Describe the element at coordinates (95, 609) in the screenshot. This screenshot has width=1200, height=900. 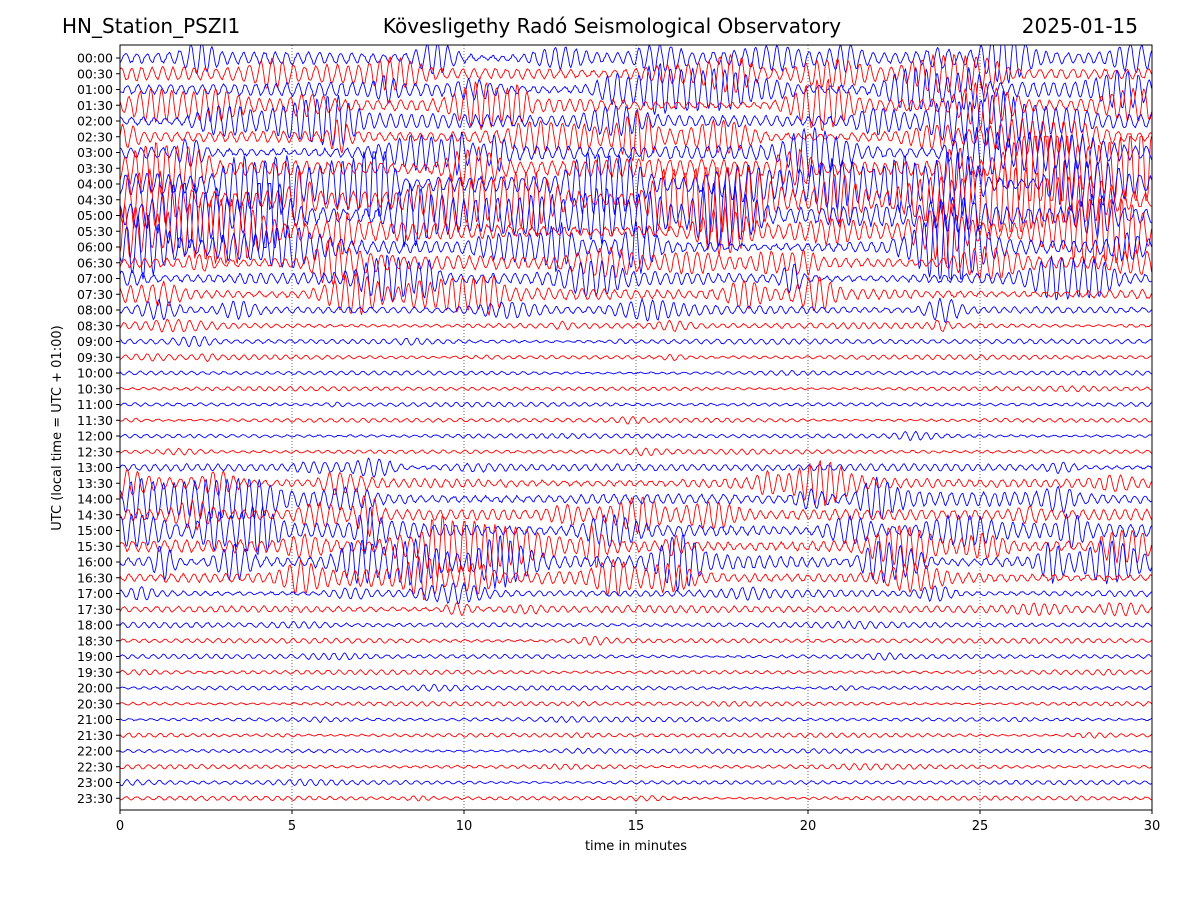
I see `y-tick-label: 17:30` at that location.